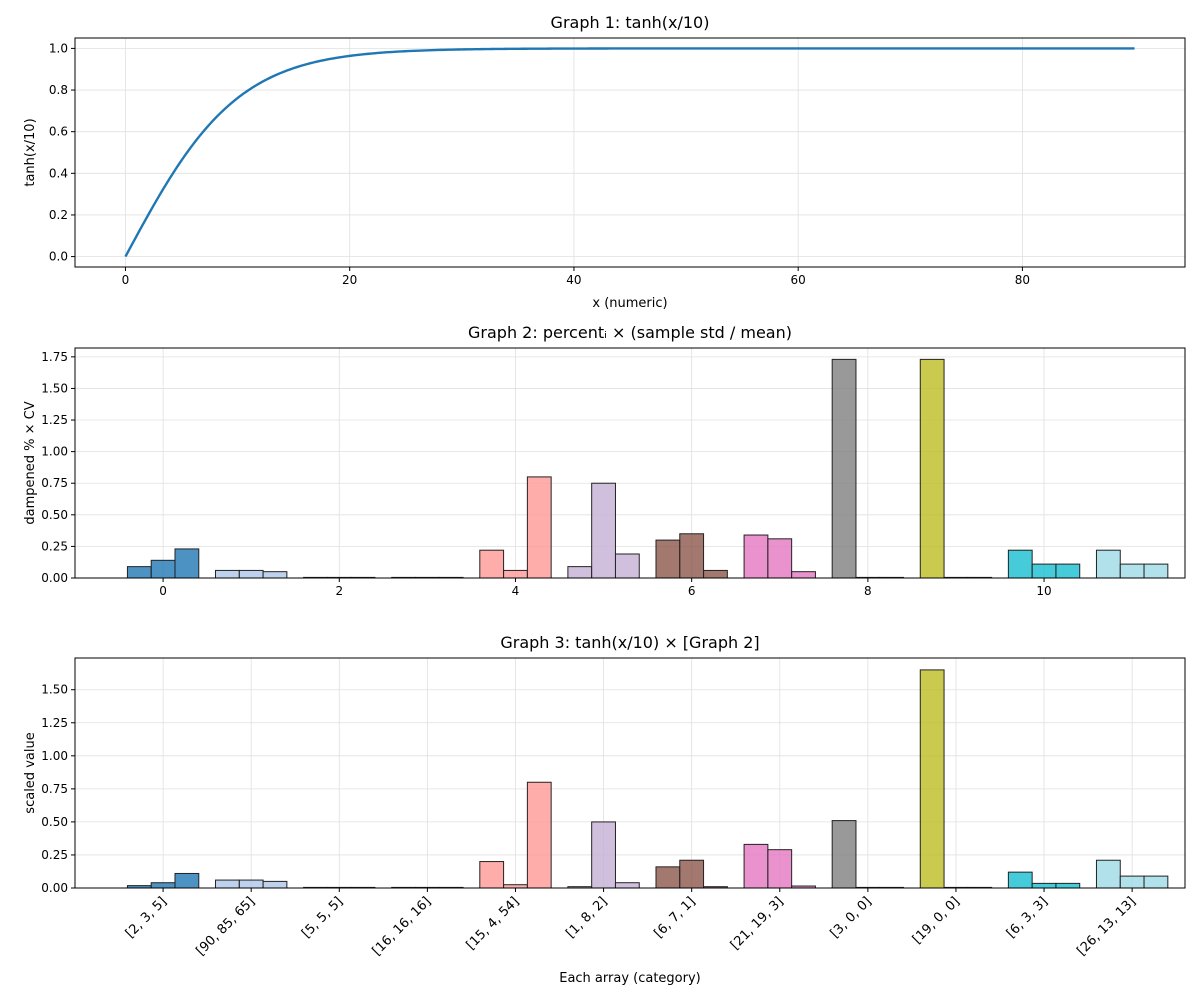 This screenshot has height=1000, width=1200. I want to click on x-axis-label: x (numeric), so click(629, 303).